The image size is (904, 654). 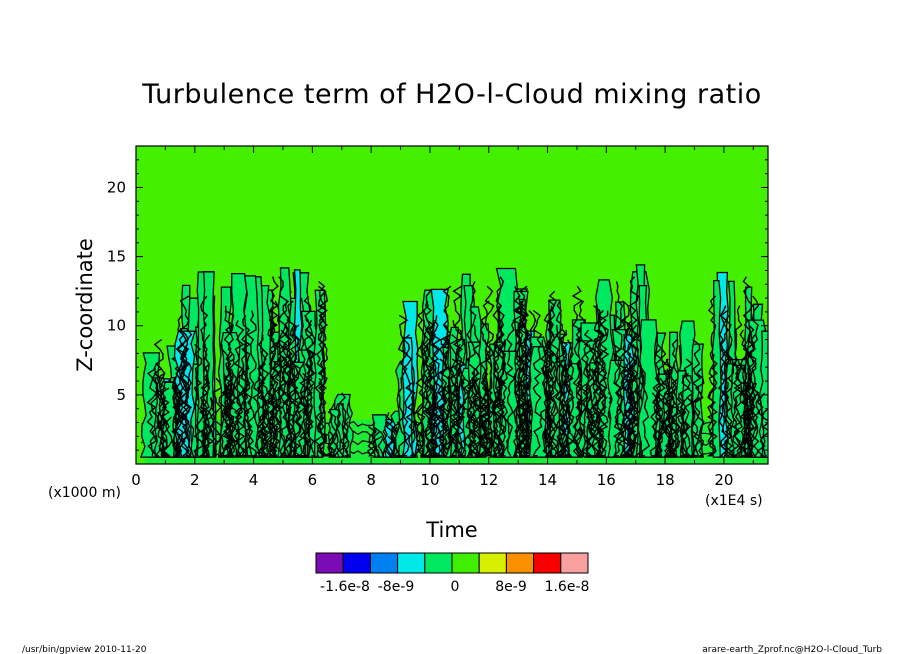 What do you see at coordinates (455, 587) in the screenshot?
I see `colorbar-label: 0` at bounding box center [455, 587].